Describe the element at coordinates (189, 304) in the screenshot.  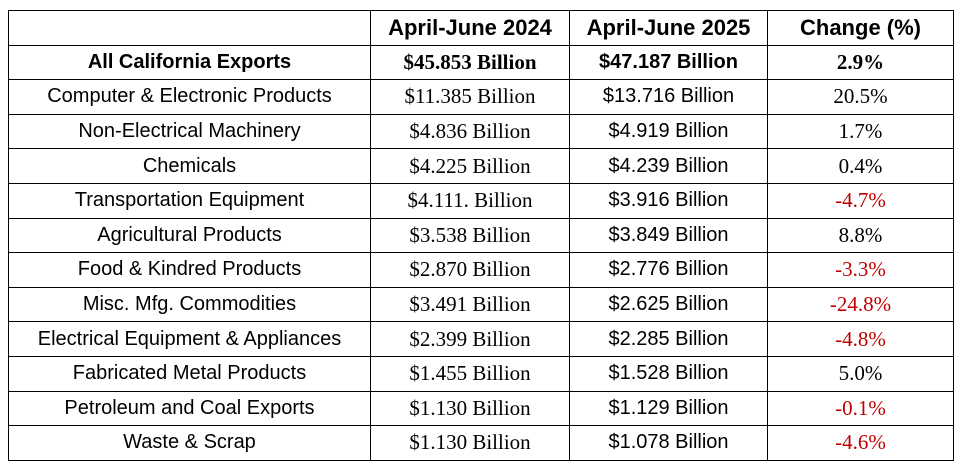
I see `category-label: Misc. Mfg. Commodities` at that location.